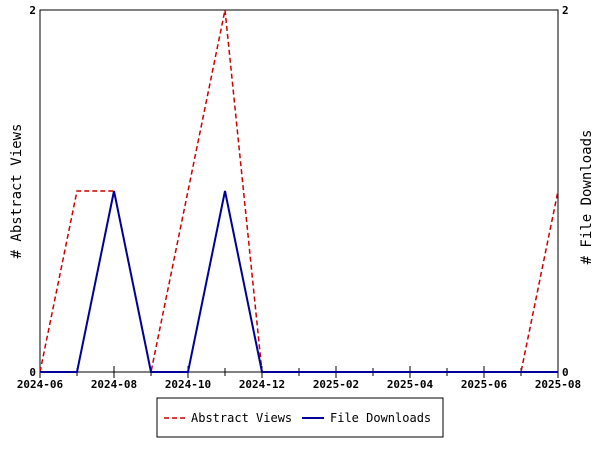 The image size is (600, 450). I want to click on x-tick-label: 2024-12, so click(262, 384).